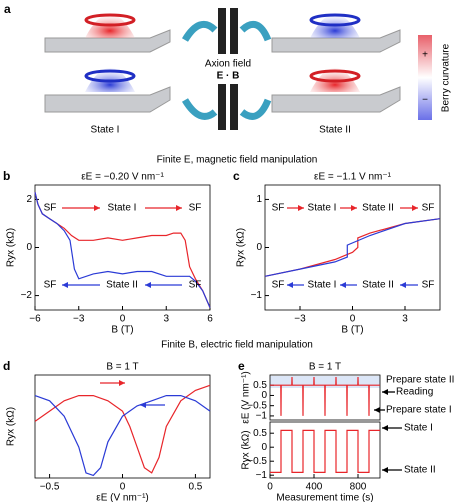 The width and height of the screenshot is (474, 502). I want to click on section-heading: Finite B, electric field manipulation, so click(237, 345).